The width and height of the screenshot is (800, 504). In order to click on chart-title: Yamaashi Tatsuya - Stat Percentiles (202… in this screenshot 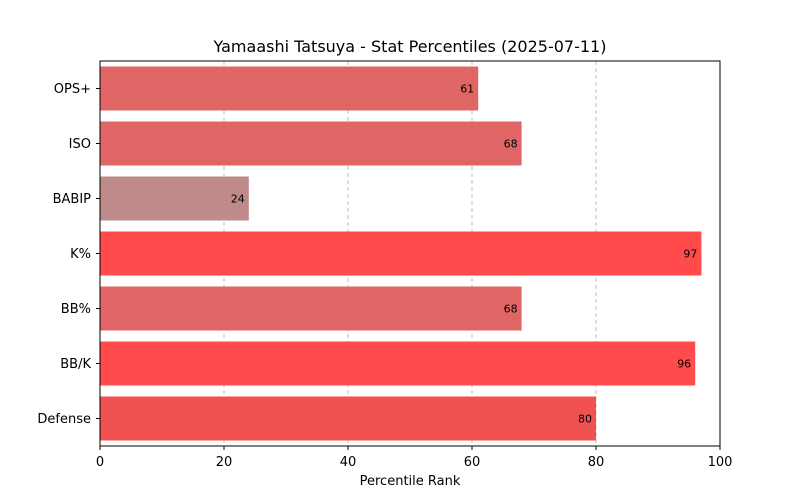, I will do `click(410, 46)`.